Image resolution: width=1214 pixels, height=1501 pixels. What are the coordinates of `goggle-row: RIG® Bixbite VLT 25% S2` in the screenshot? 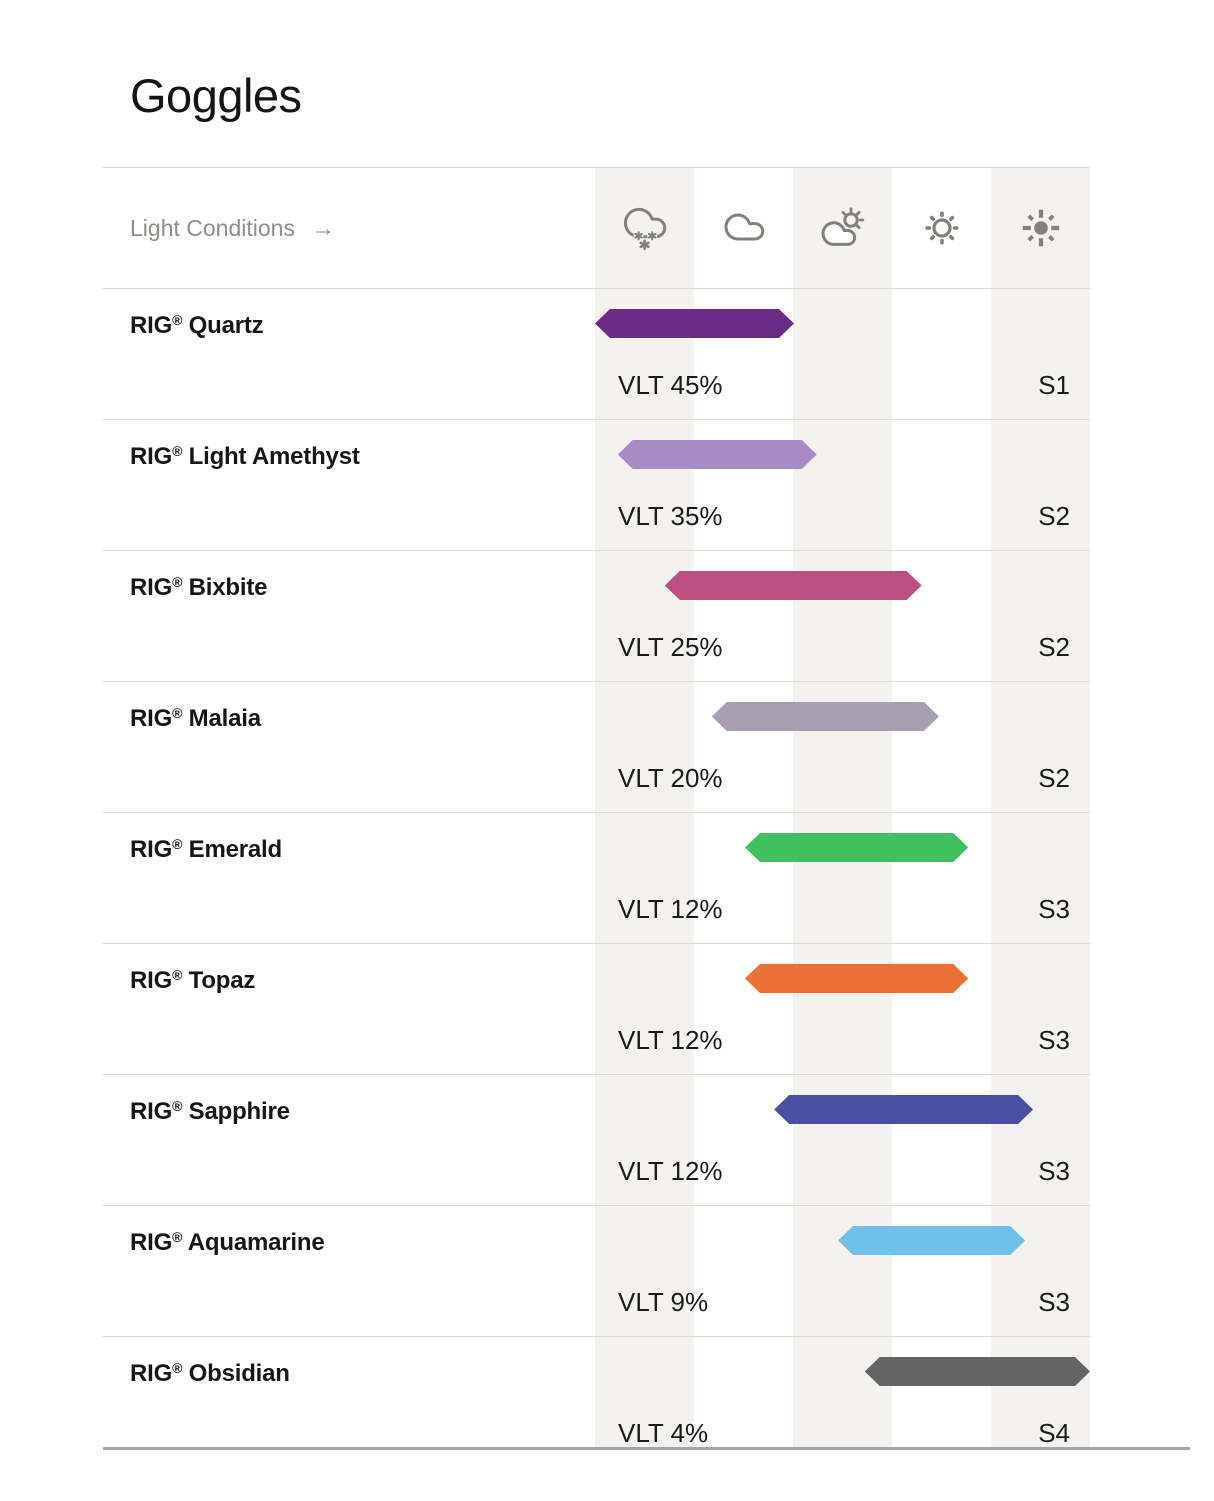 It's located at (596, 615).